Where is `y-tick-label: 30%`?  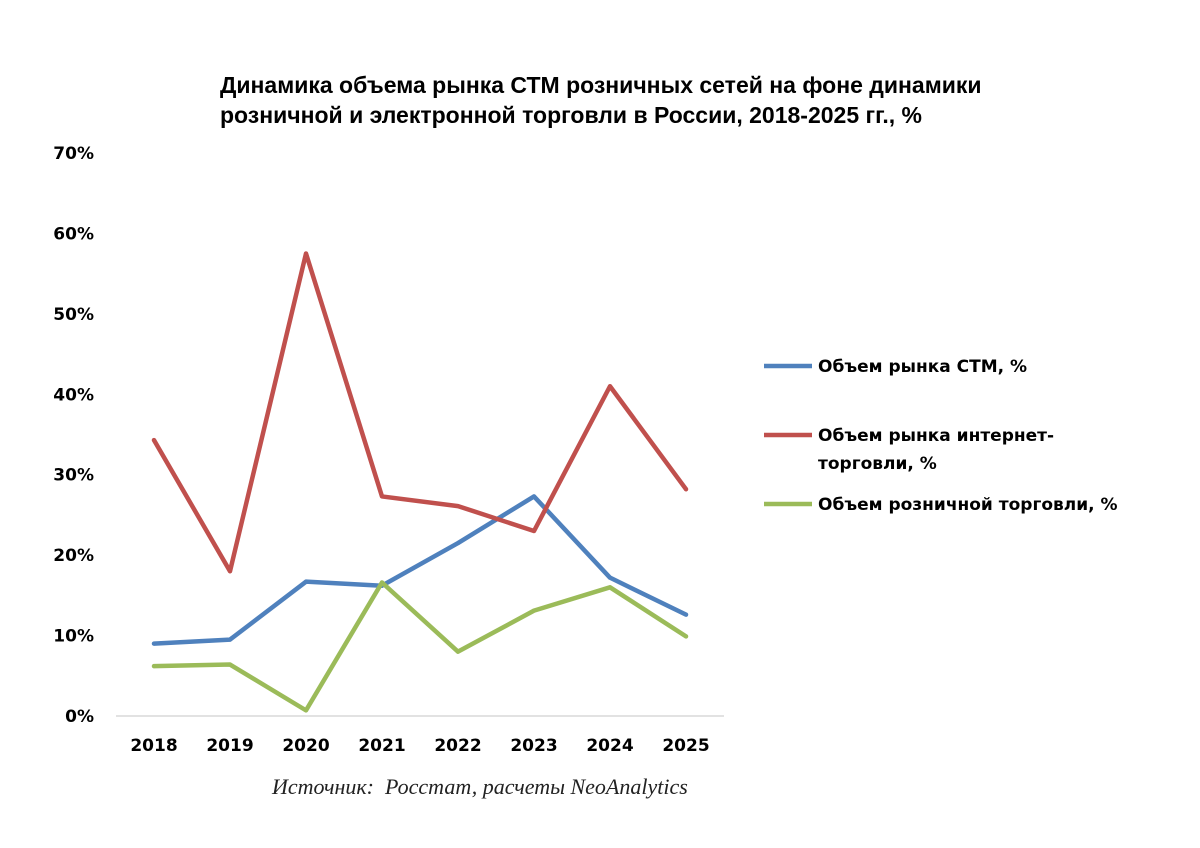 y-tick-label: 30% is located at coordinates (73, 476).